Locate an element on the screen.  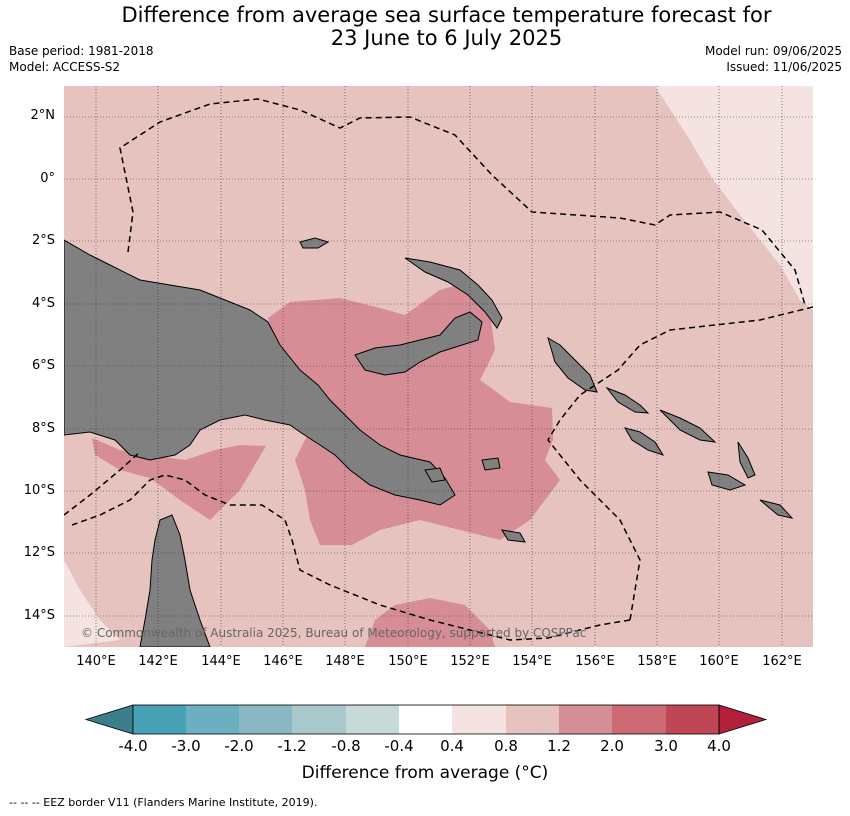
colorbar is located at coordinates (426, 719).